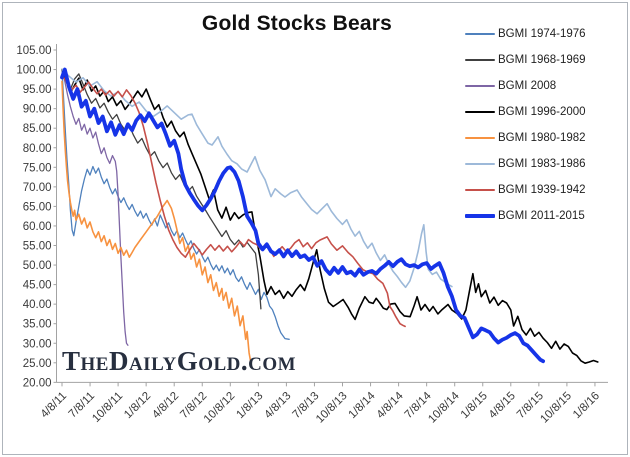 This screenshot has height=457, width=630. Describe the element at coordinates (249, 405) in the screenshot. I see `x-tick-label: 1/8/13` at that location.